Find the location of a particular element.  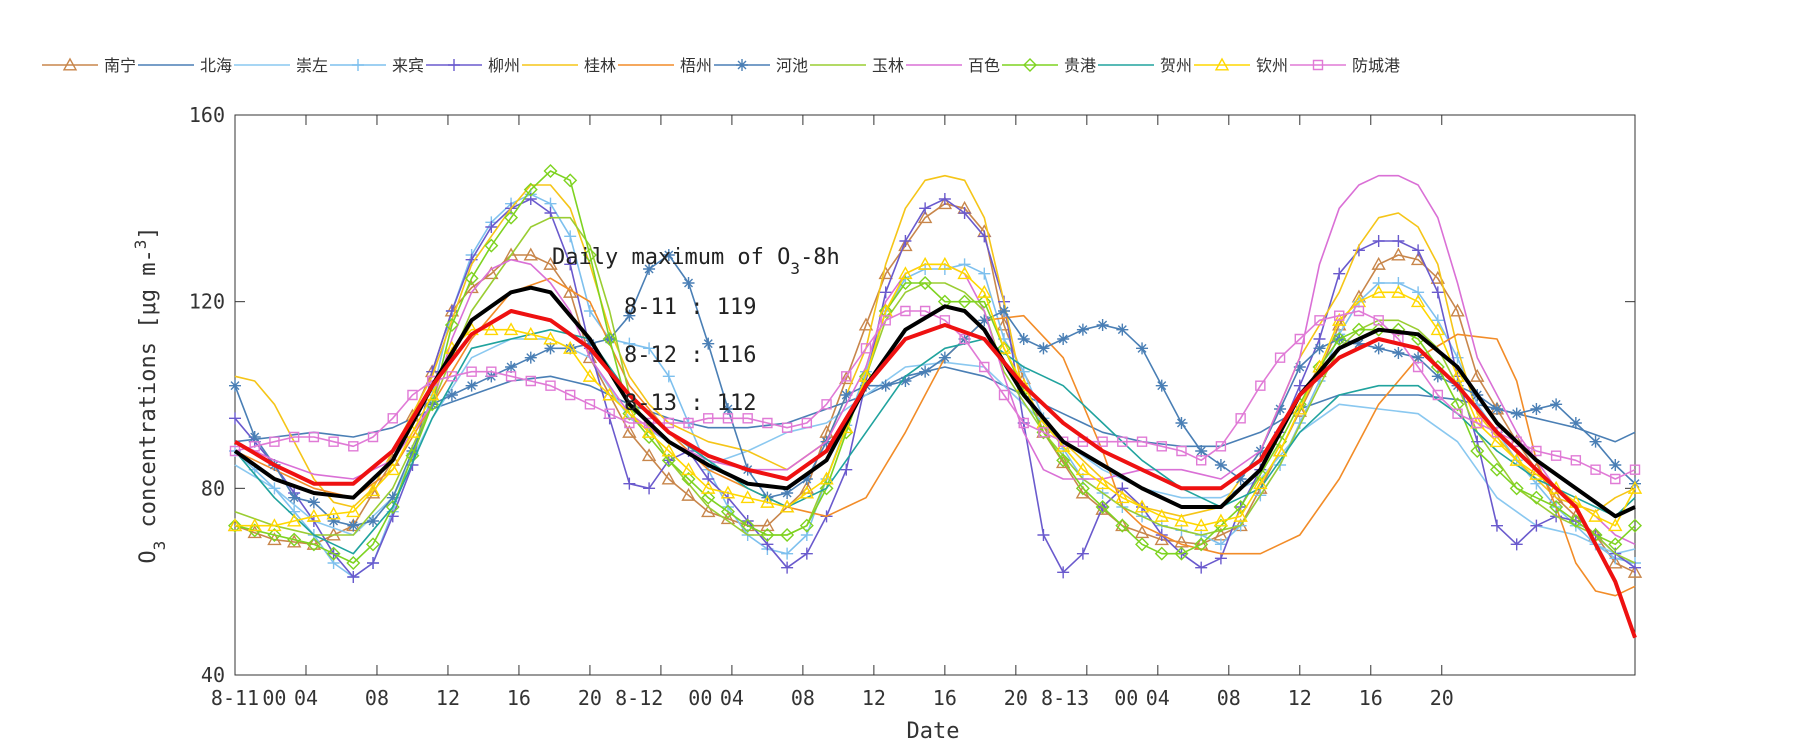

annotation-line: 8-11 : 119 is located at coordinates (690, 307).